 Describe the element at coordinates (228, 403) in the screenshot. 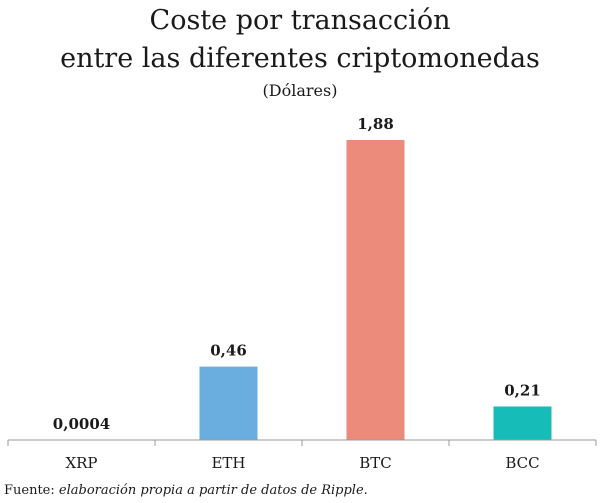

I see `bar-eth` at that location.